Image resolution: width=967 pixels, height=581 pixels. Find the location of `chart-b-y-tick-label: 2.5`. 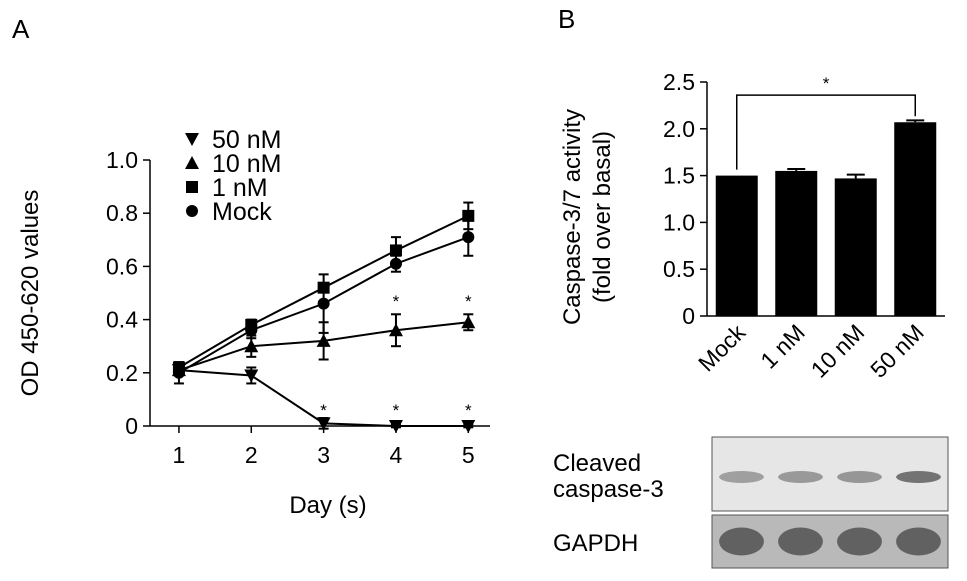

chart-b-y-tick-label: 2.5 is located at coordinates (679, 82).